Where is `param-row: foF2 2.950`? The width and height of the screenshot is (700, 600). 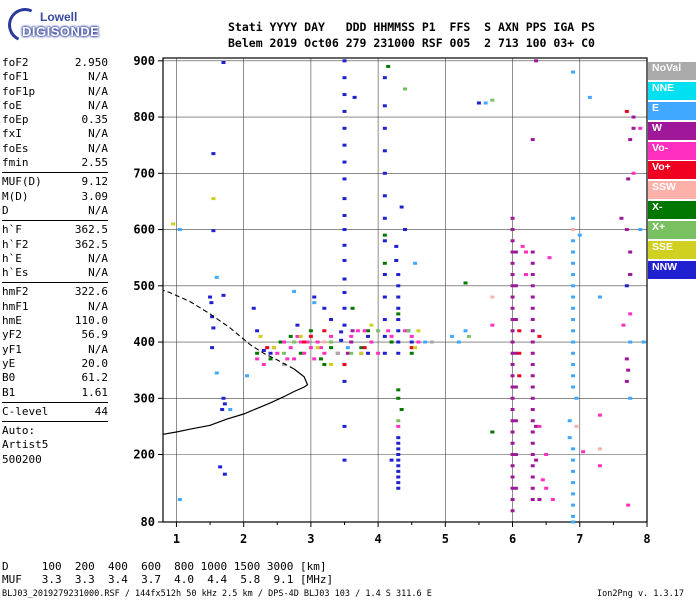
param-row: foF2 2.950 is located at coordinates (55, 63).